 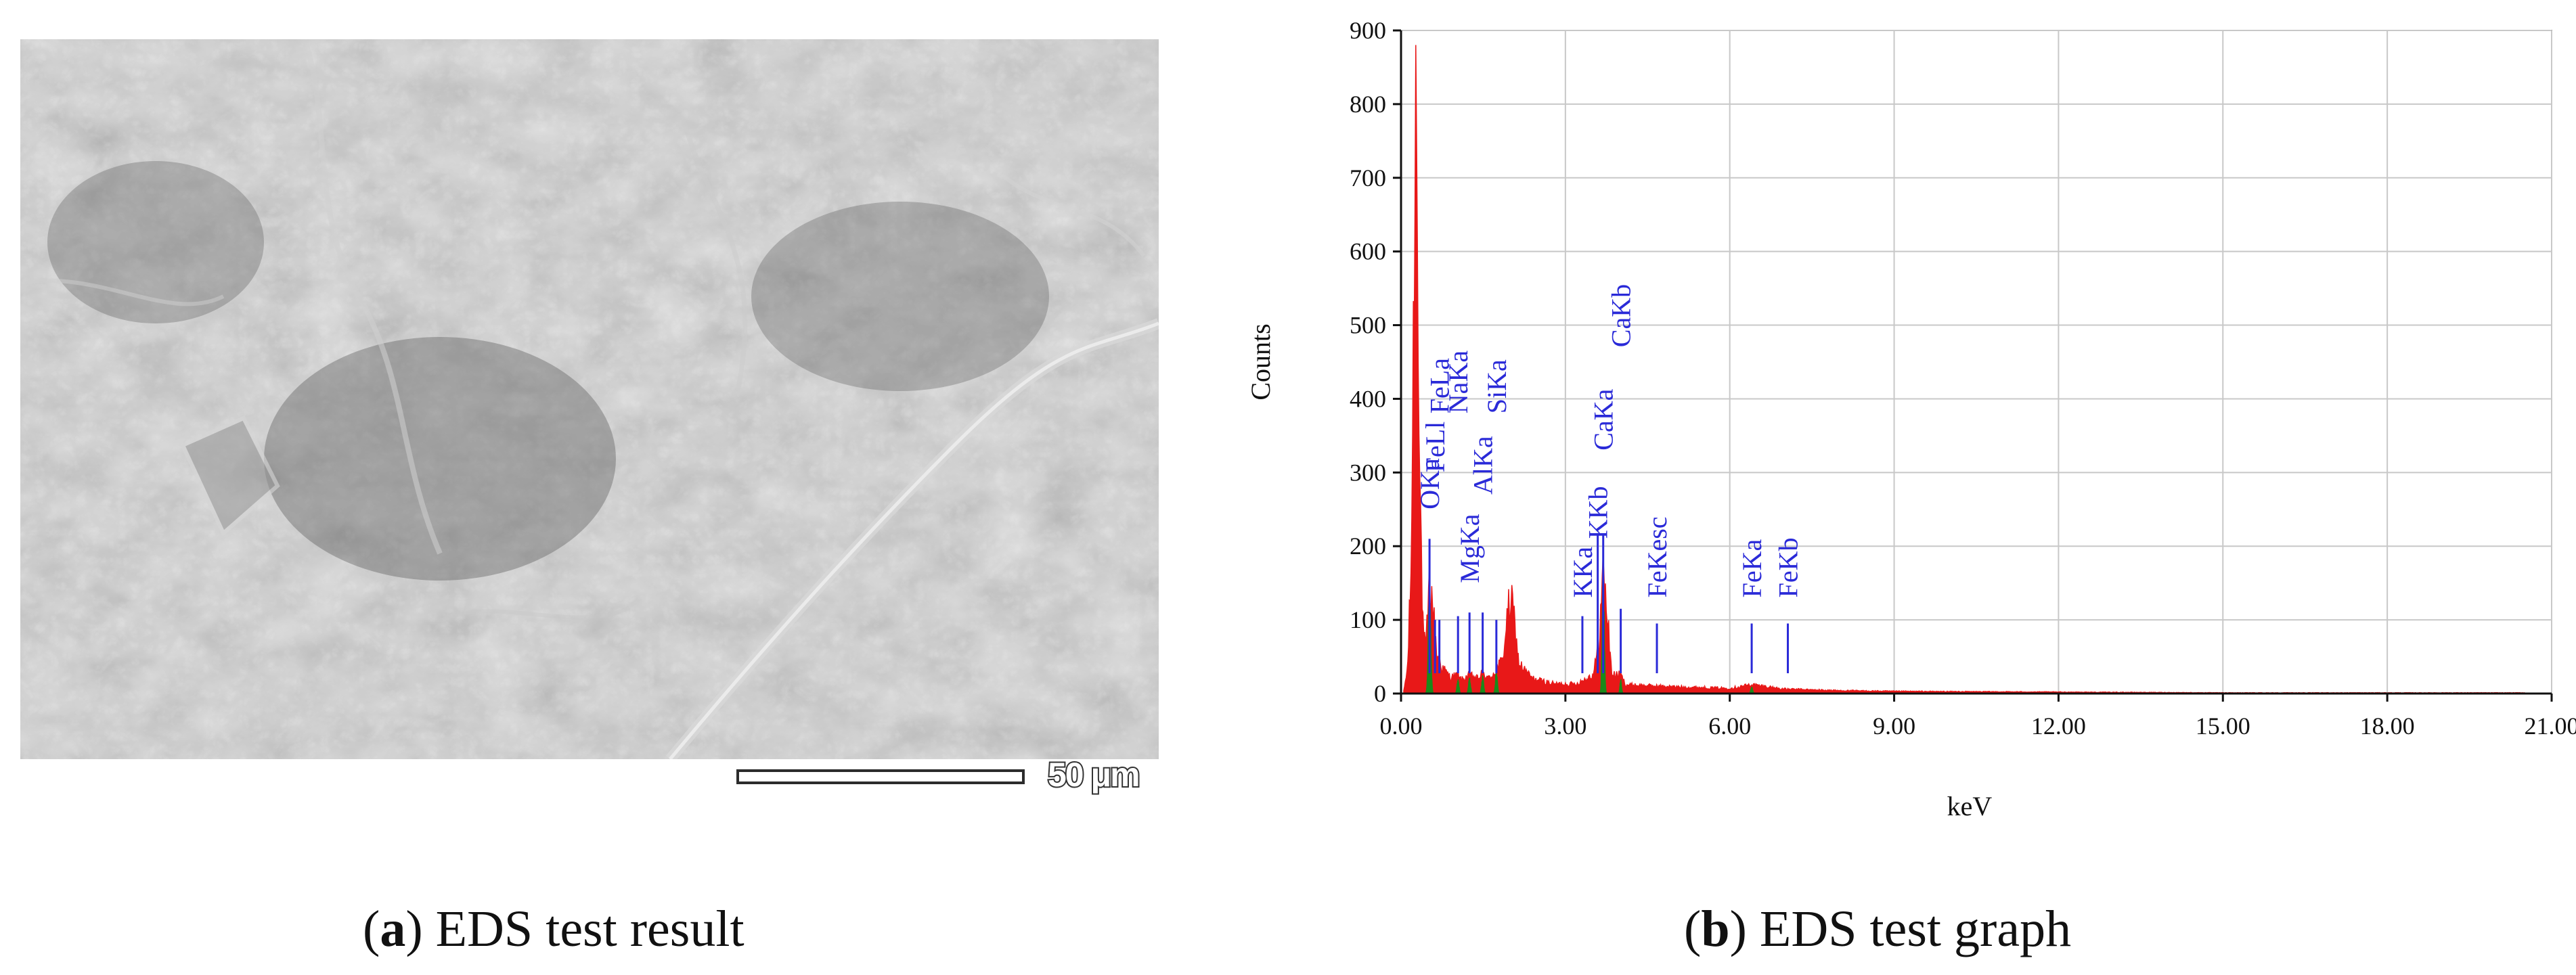 I want to click on element-label: FeKa, so click(x=1752, y=568).